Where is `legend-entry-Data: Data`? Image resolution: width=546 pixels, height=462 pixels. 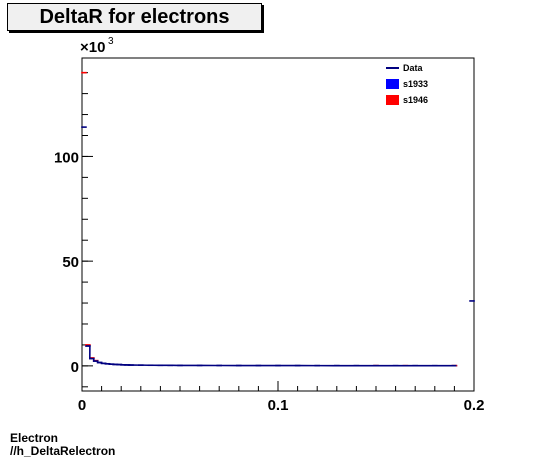
legend-entry-Data: Data is located at coordinates (405, 68).